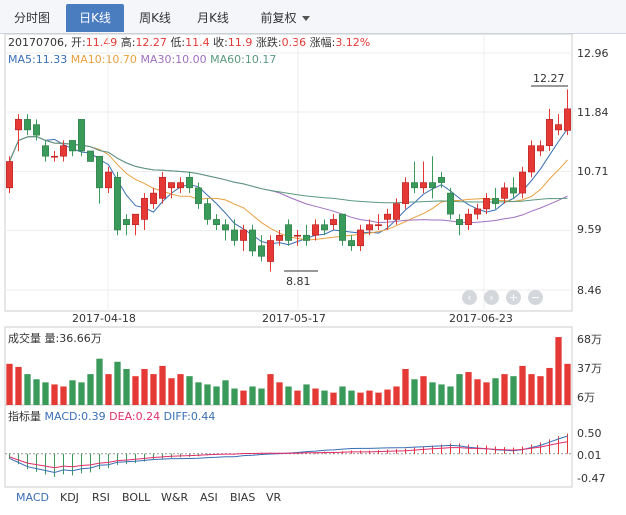 This screenshot has width=626, height=515. What do you see at coordinates (240, 42) in the screenshot?
I see `info-close: 11.9` at bounding box center [240, 42].